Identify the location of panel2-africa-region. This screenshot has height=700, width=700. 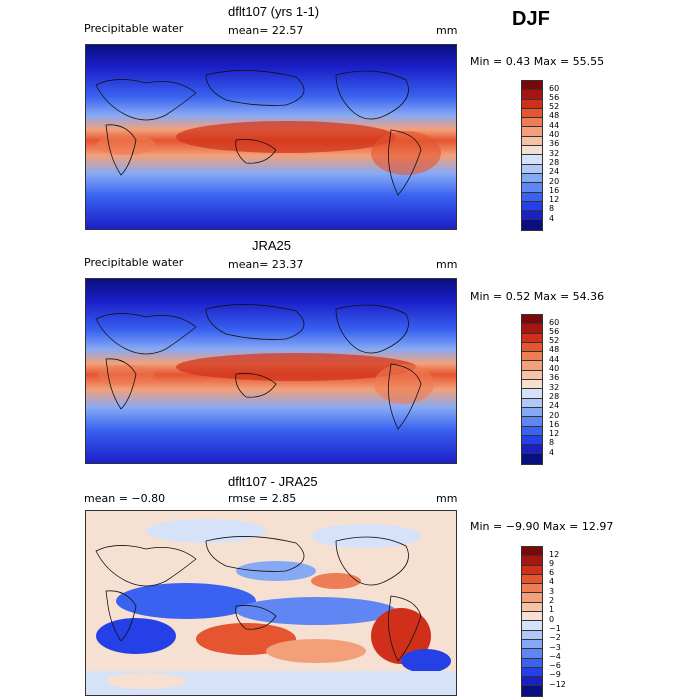
(126, 375).